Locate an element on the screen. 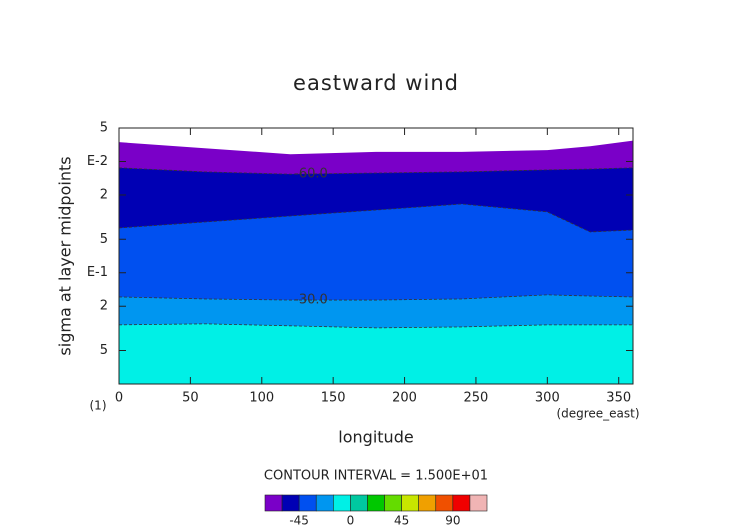 The image size is (752, 532). x-tick-label: 150 is located at coordinates (333, 398).